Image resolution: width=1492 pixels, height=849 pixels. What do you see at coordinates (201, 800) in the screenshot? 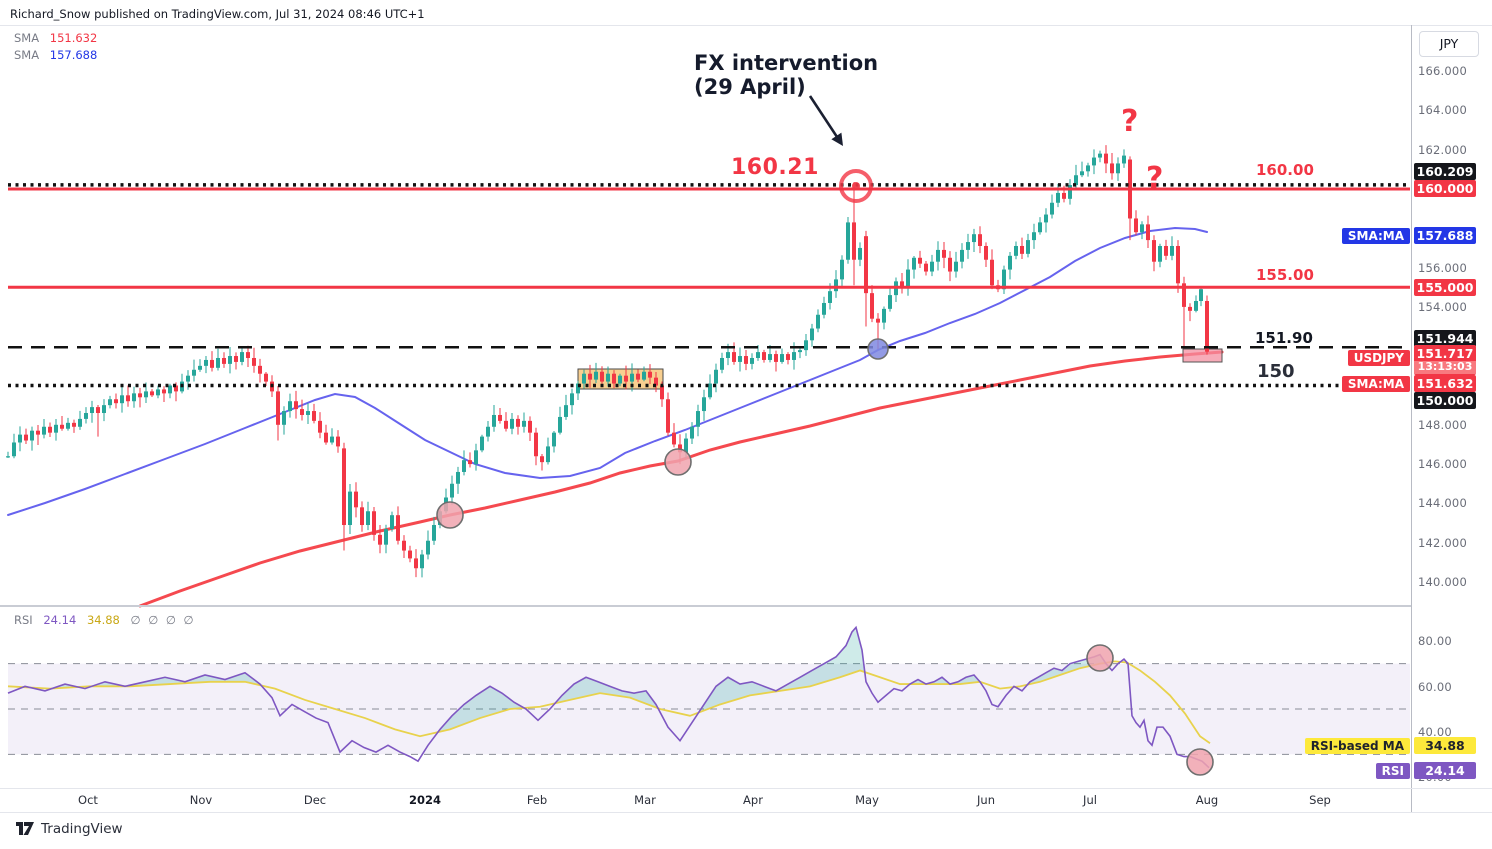
I see `time-axis-month-label: Nov` at bounding box center [201, 800].